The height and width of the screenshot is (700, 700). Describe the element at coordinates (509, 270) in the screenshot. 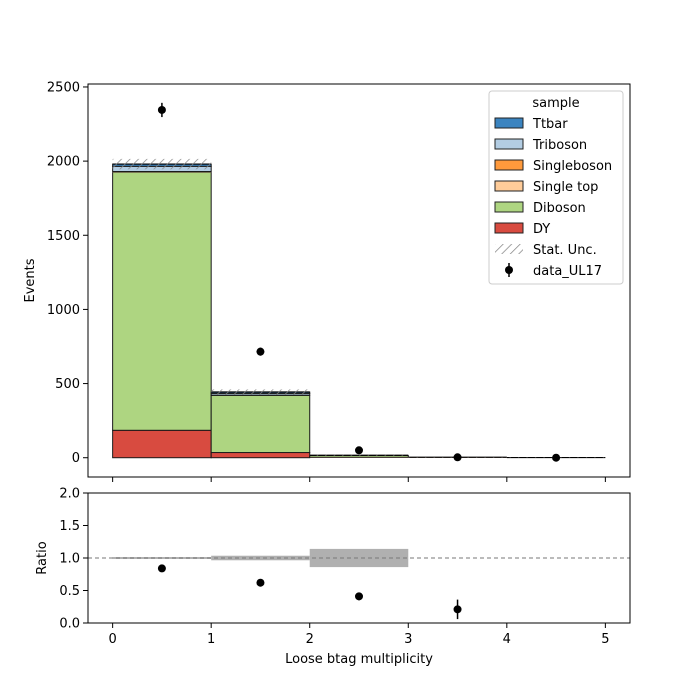

I see `legend-marker-data` at that location.